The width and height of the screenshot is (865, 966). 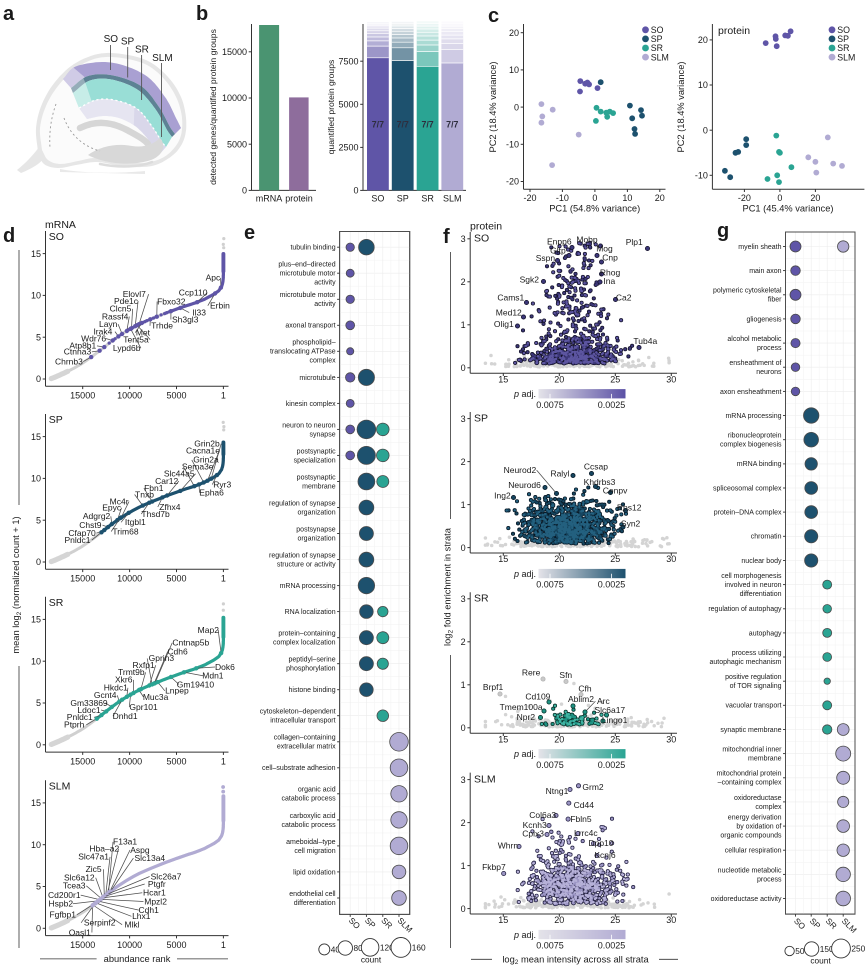 What do you see at coordinates (154, 893) in the screenshot?
I see `svg-text: Hcar1` at bounding box center [154, 893].